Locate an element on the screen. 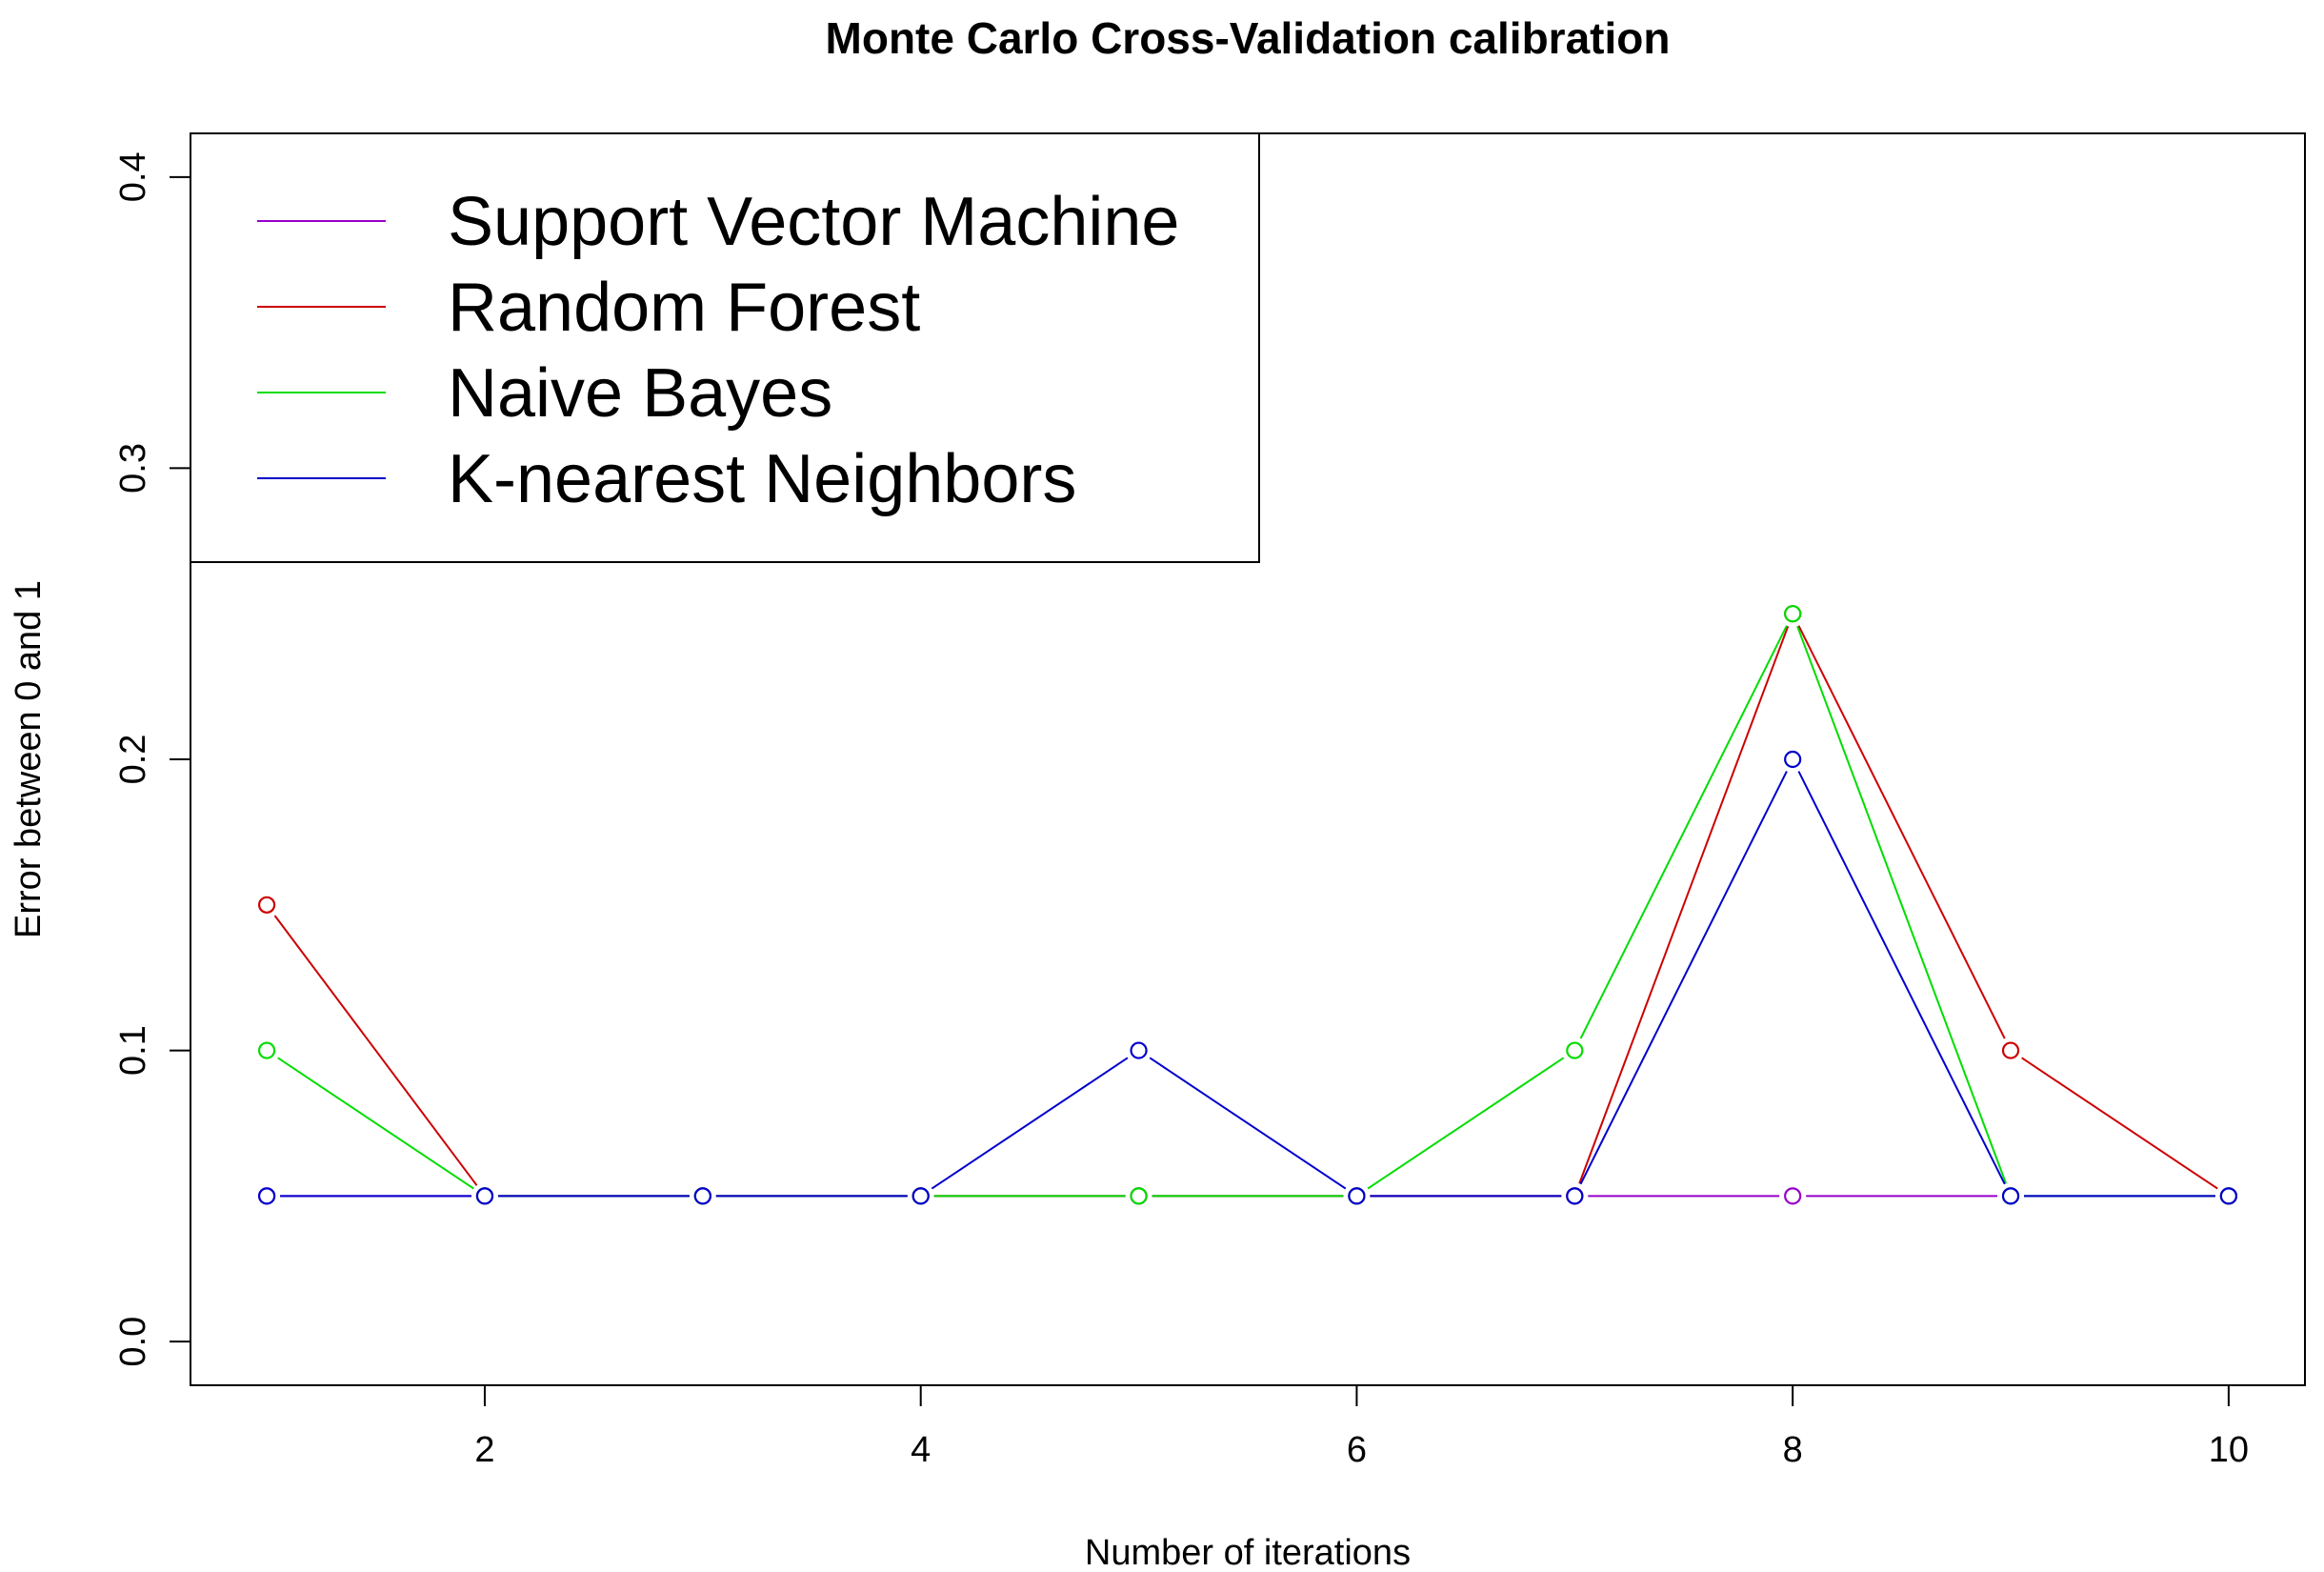 The width and height of the screenshot is (2324, 1572). x-tick-label: 2 is located at coordinates (484, 1450).